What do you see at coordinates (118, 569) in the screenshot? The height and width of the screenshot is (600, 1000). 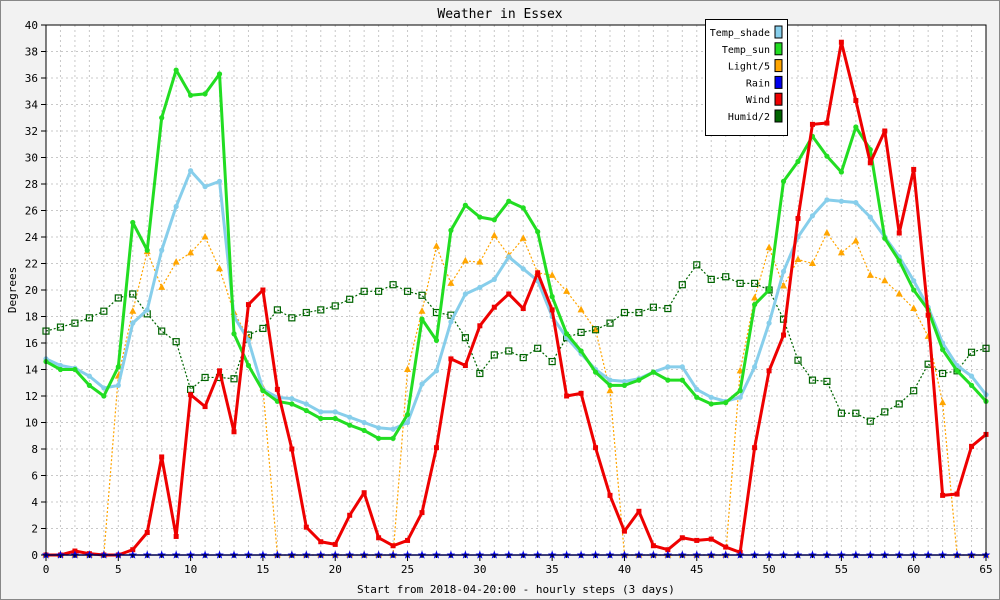 I see `x-tick-label: 5` at bounding box center [118, 569].